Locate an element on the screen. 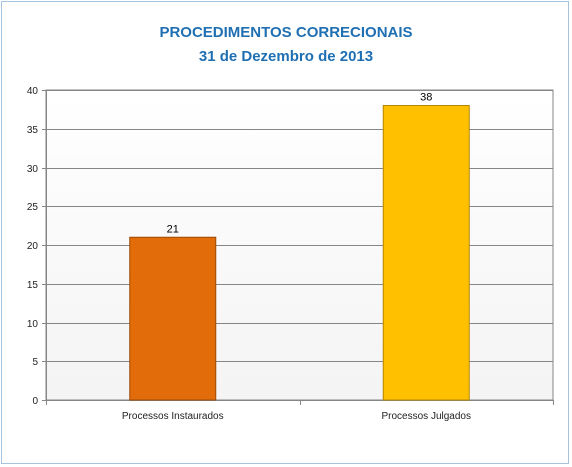  y-tick-label: 15 is located at coordinates (33, 285).